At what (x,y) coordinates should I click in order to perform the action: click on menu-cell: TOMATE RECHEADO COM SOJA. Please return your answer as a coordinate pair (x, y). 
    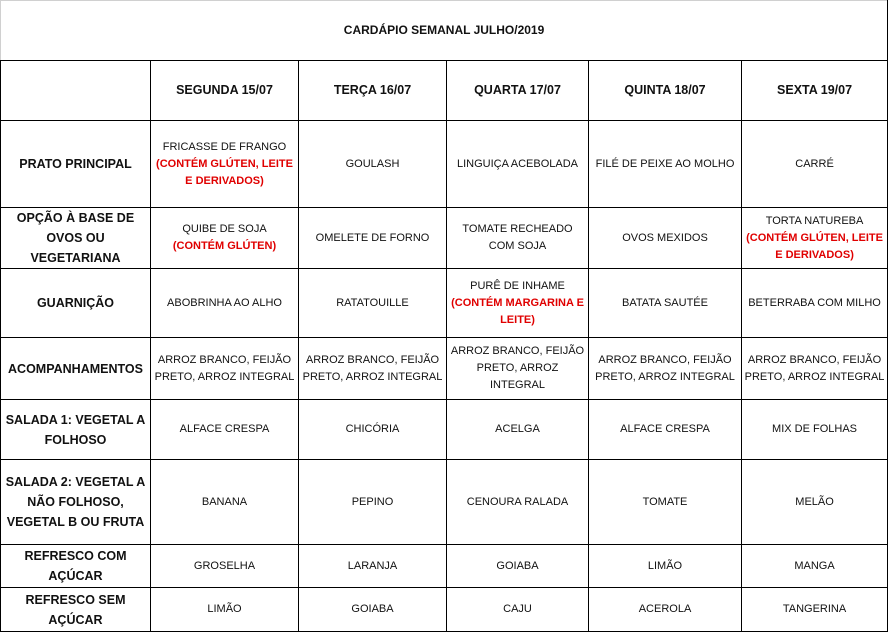
    Looking at the image, I should click on (517, 238).